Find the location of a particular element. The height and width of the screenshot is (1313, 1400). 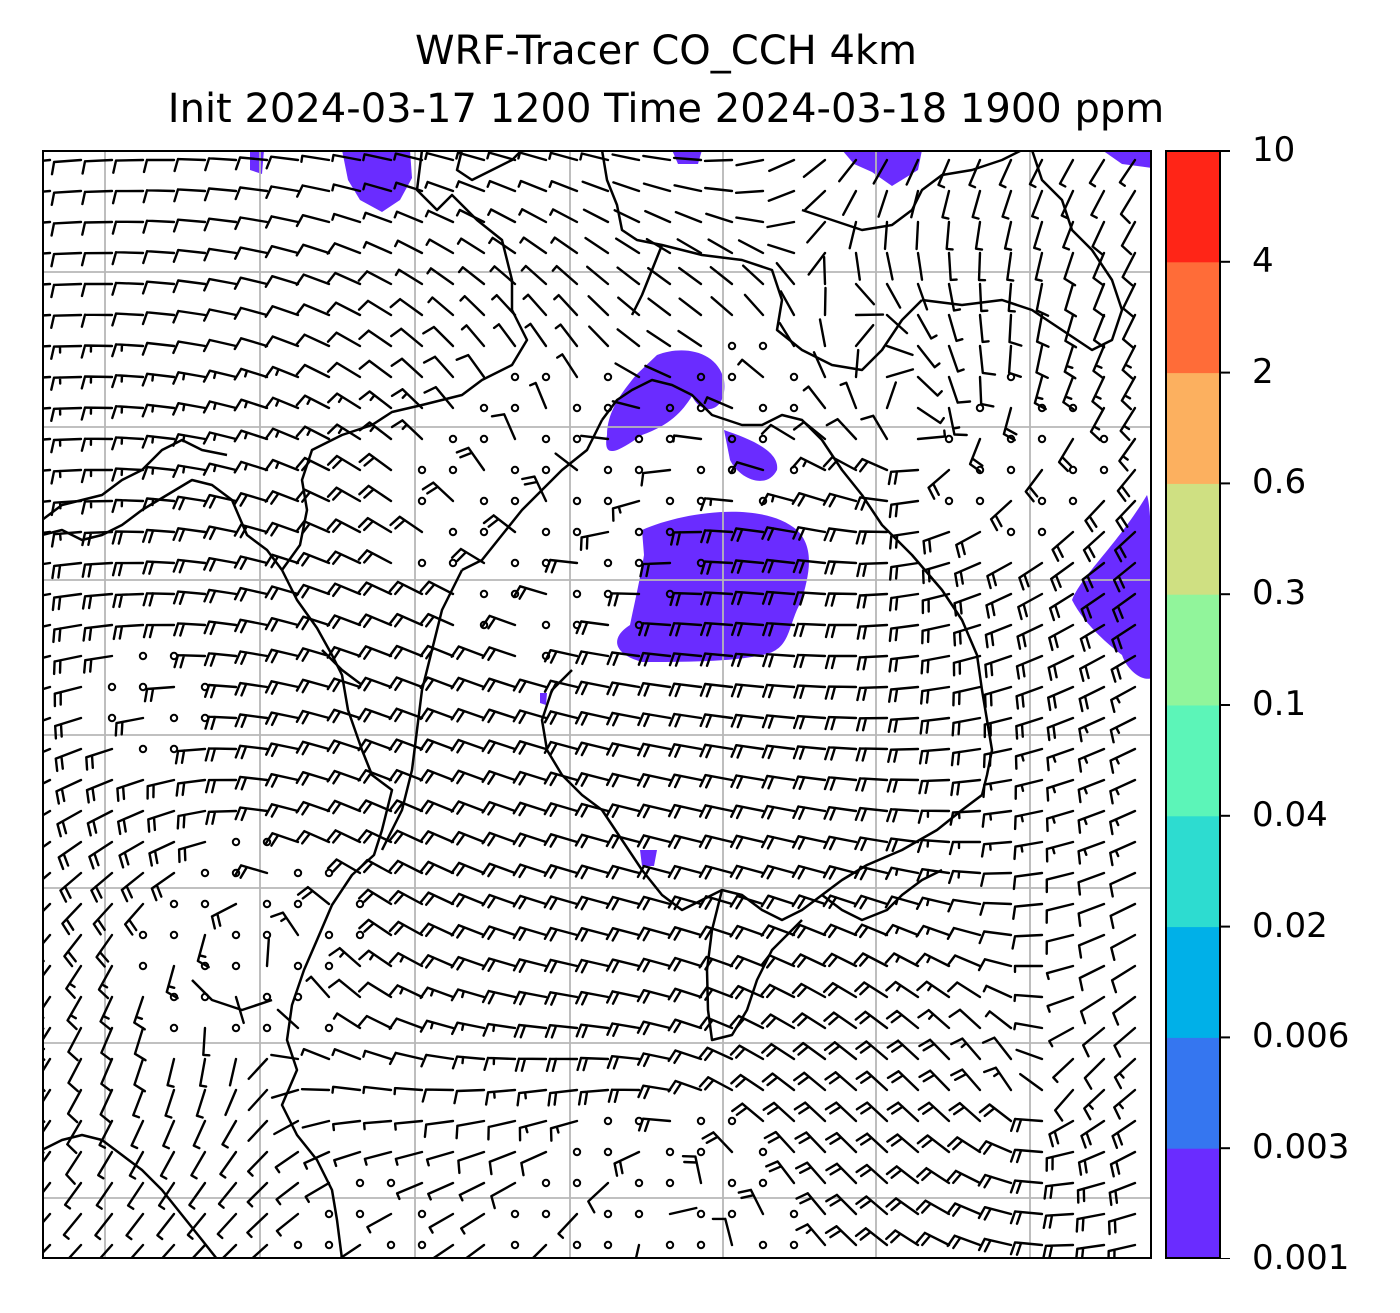

colorbar-tick-label: 0.6 is located at coordinates (1279, 482).